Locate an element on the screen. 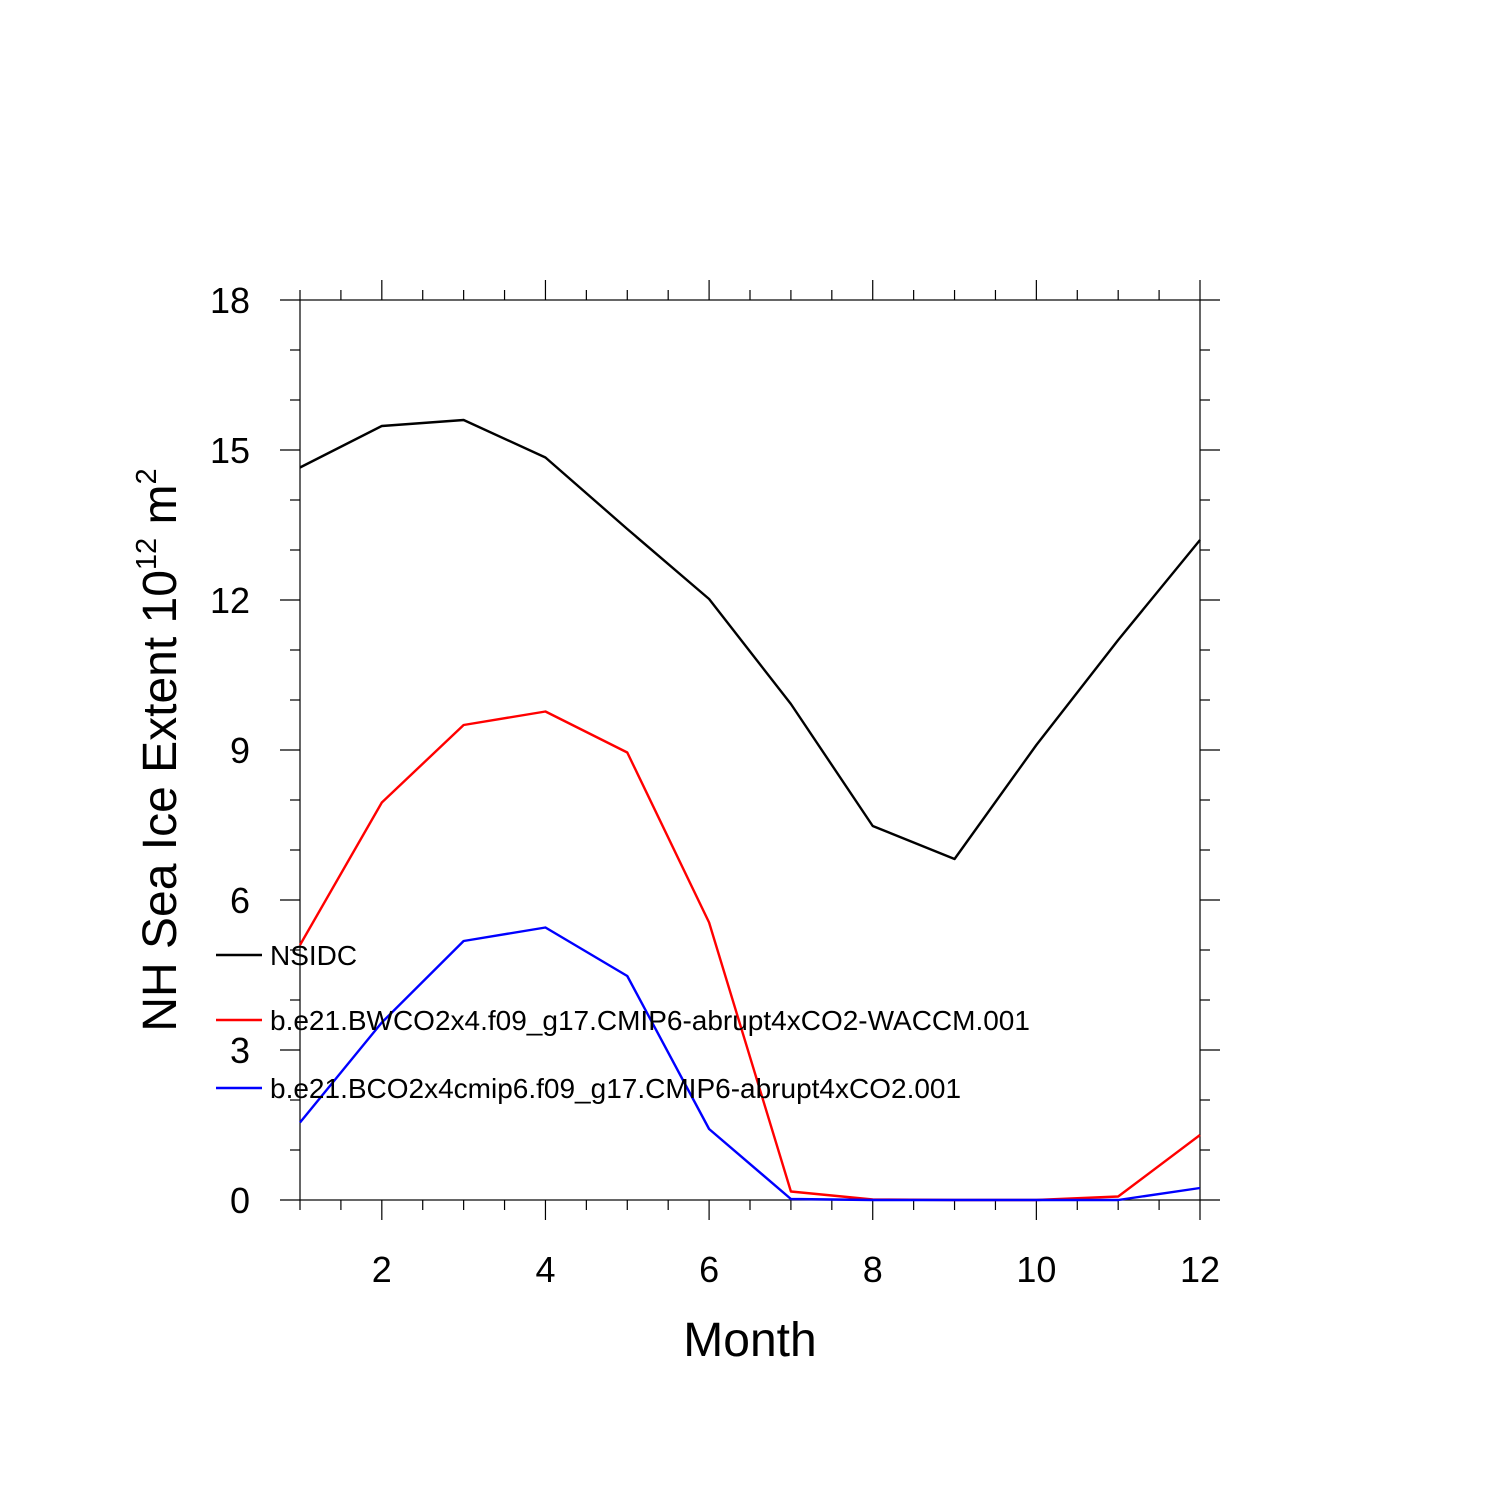 This screenshot has width=1500, height=1500. y-tick-label: 15 is located at coordinates (230, 450).